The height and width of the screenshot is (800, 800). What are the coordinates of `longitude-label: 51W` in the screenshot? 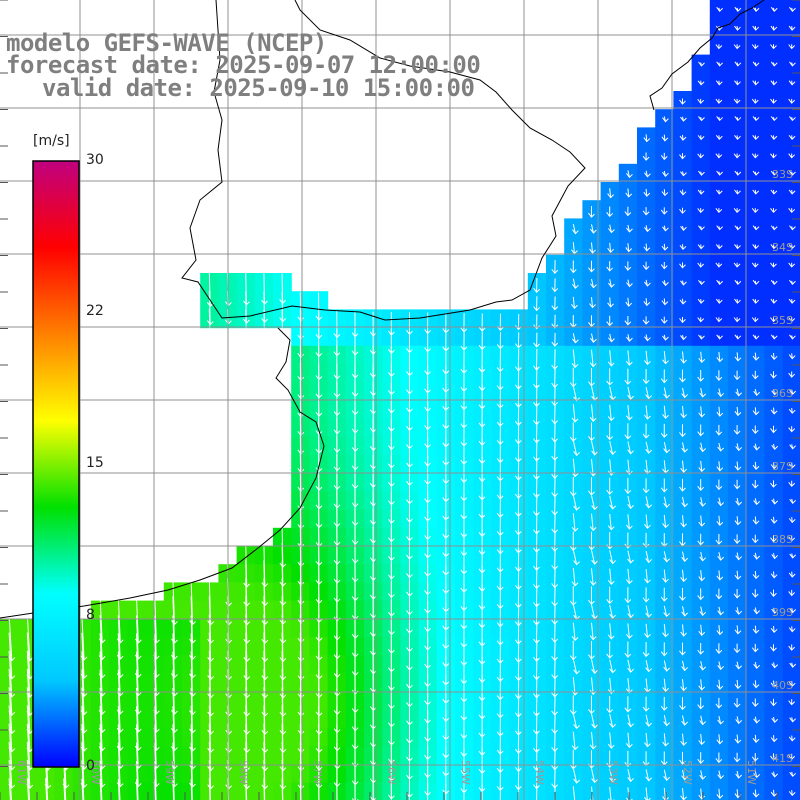 It's located at (751, 772).